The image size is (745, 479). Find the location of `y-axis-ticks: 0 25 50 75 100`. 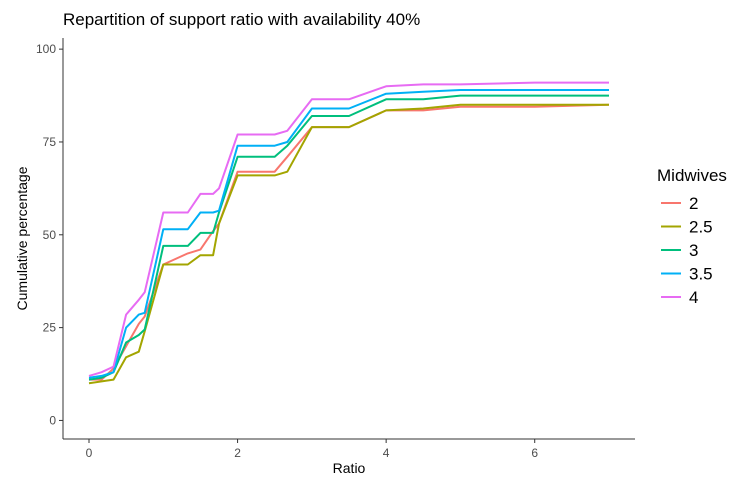

y-axis-ticks: 0 25 50 75 100 is located at coordinates (49, 234).